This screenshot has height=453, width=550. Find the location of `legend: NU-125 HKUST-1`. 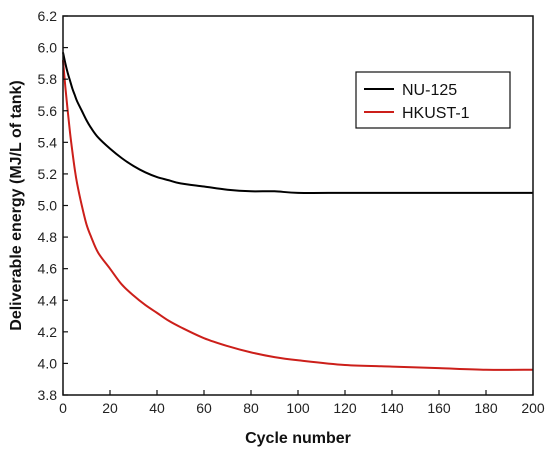

legend: NU-125 HKUST-1 is located at coordinates (433, 100).